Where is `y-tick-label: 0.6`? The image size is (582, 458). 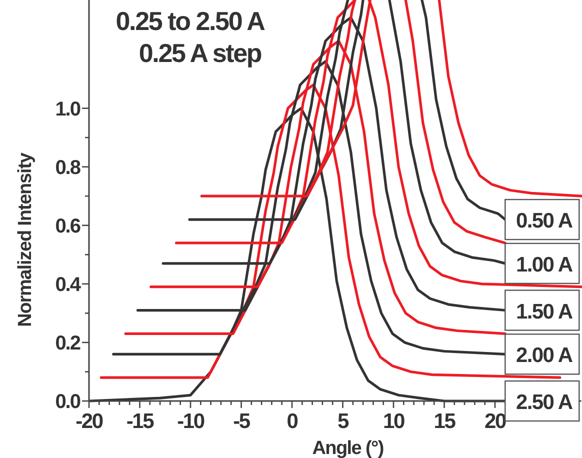
y-tick-label: 0.6 is located at coordinates (68, 226).